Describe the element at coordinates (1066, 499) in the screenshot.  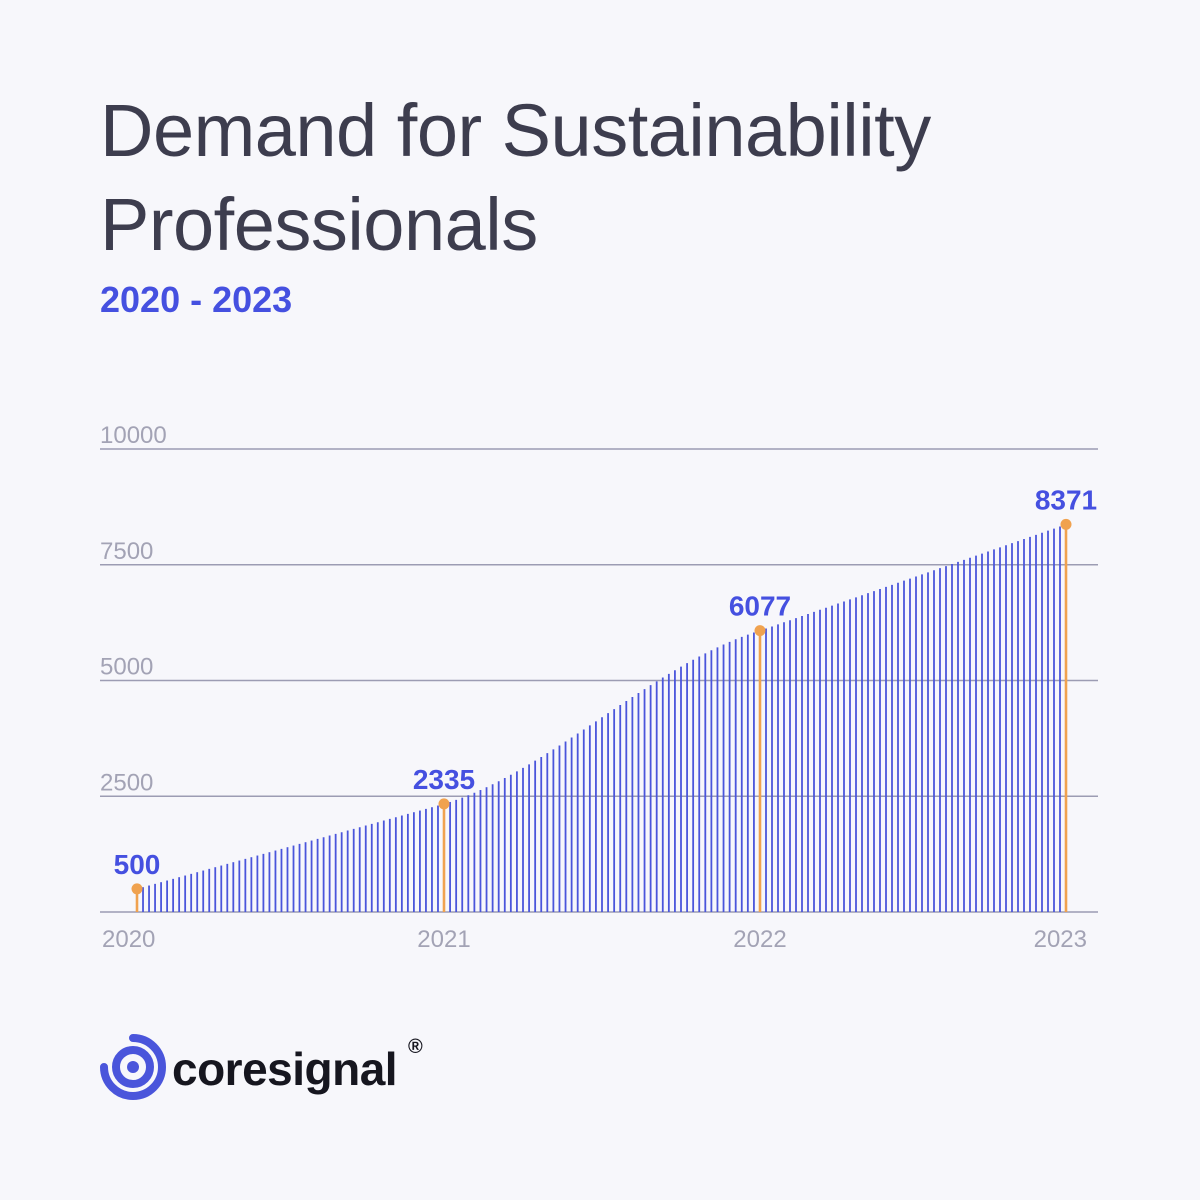
I see `value-label: 8371` at that location.